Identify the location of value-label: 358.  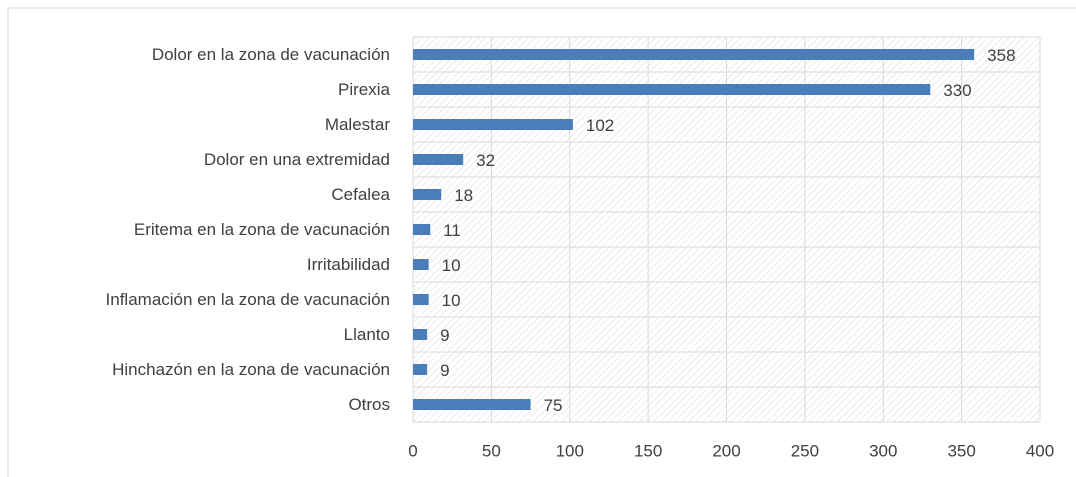
(1001, 55).